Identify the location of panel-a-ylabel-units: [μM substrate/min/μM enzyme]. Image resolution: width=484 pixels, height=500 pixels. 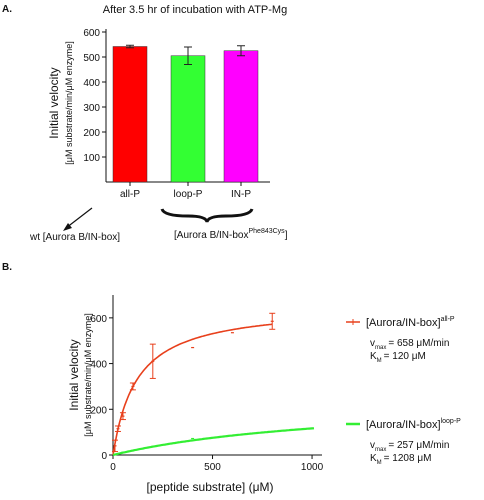
(69, 102).